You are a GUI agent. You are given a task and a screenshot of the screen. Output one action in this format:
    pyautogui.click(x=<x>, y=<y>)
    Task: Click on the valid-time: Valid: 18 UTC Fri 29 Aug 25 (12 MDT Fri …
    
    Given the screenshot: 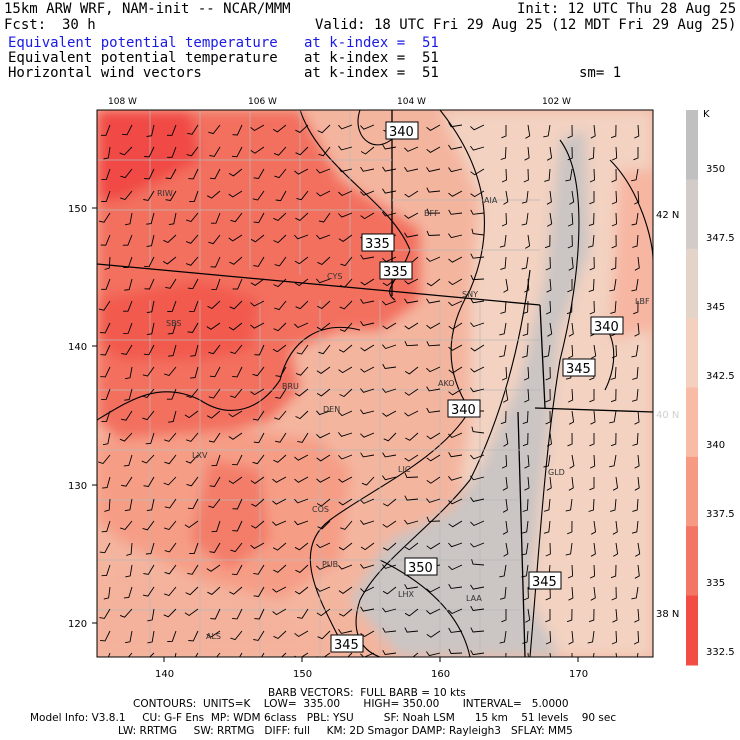 What is the action you would take?
    pyautogui.click(x=526, y=25)
    